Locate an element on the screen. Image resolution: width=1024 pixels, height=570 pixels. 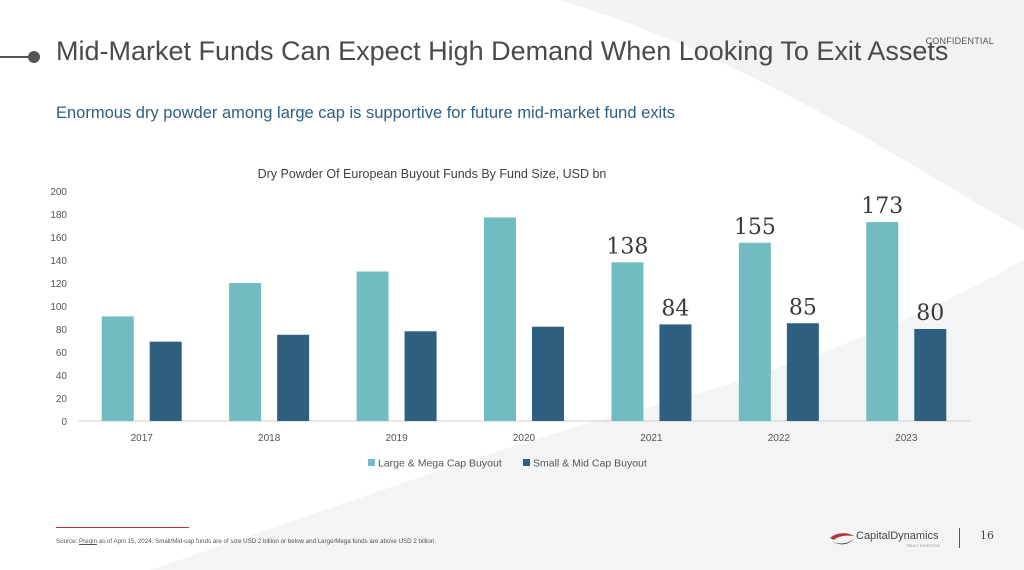
legend-label: Large & Mega Cap Buyout is located at coordinates (440, 464).